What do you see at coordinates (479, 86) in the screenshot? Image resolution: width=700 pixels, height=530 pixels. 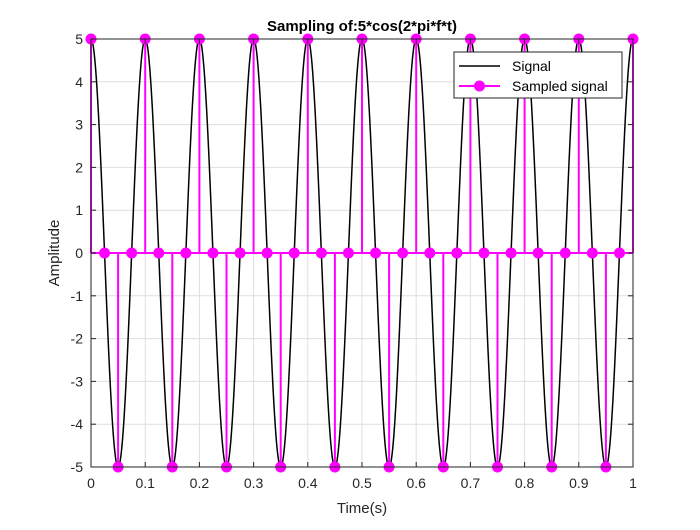 I see `legend-sampled-marker` at bounding box center [479, 86].